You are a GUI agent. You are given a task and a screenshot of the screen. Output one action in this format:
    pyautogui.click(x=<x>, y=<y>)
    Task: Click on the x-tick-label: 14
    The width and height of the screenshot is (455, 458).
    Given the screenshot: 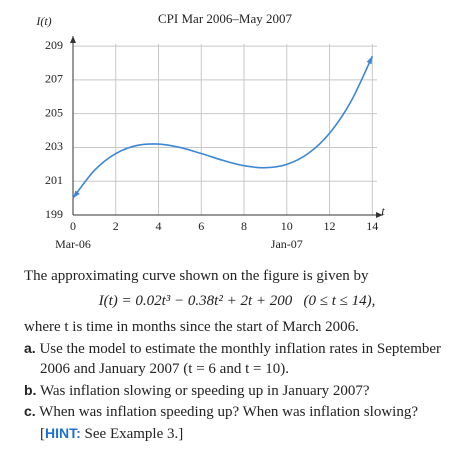 What is the action you would take?
    pyautogui.click(x=372, y=226)
    